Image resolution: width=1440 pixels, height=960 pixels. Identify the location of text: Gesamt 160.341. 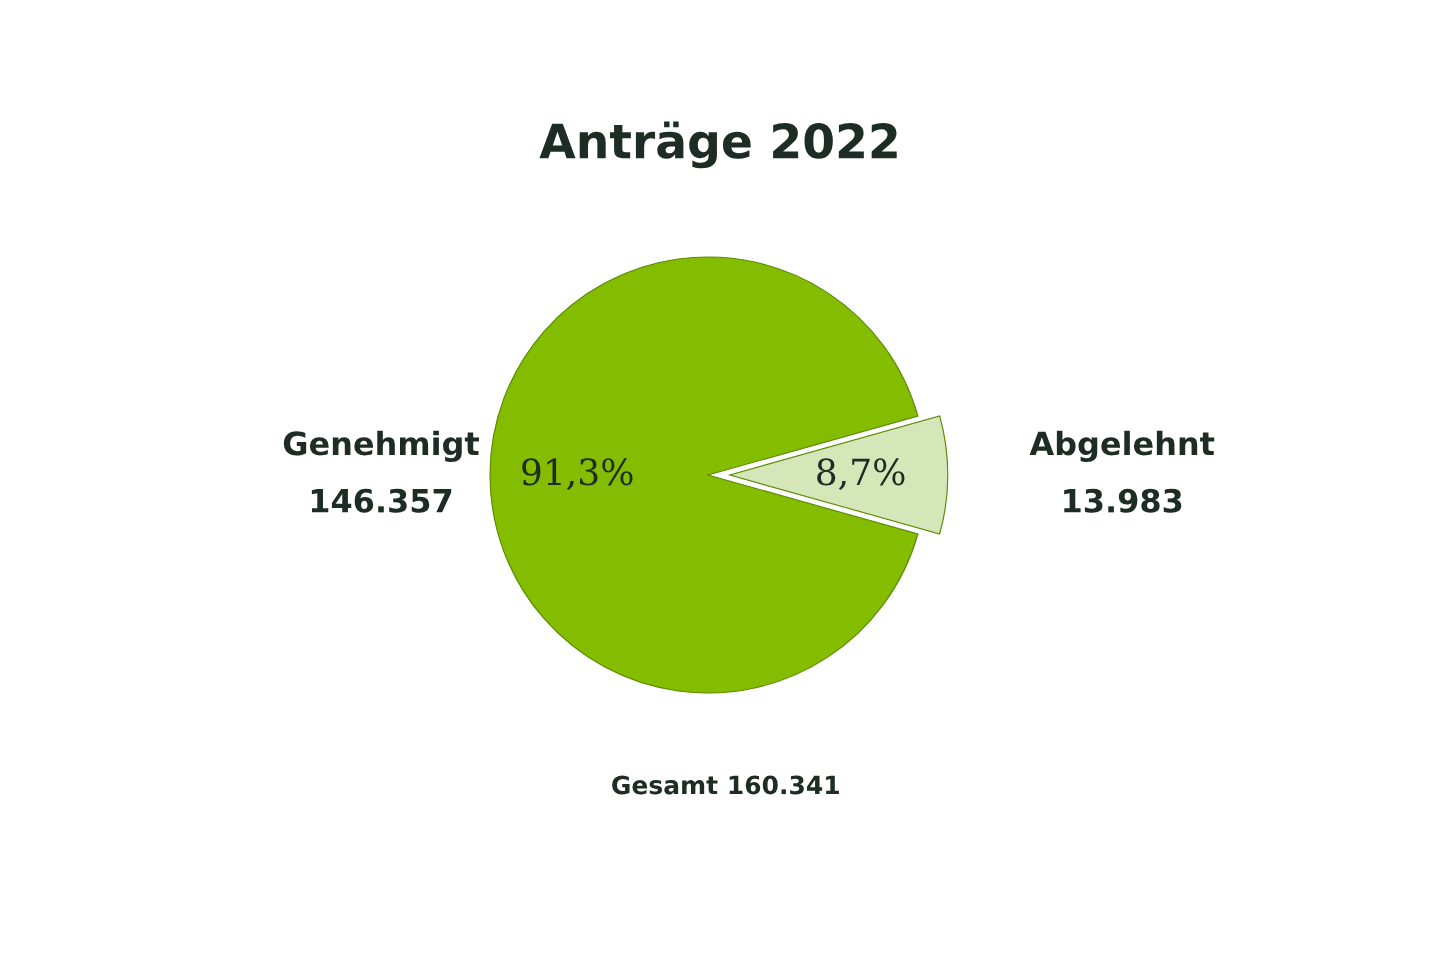
(725, 785).